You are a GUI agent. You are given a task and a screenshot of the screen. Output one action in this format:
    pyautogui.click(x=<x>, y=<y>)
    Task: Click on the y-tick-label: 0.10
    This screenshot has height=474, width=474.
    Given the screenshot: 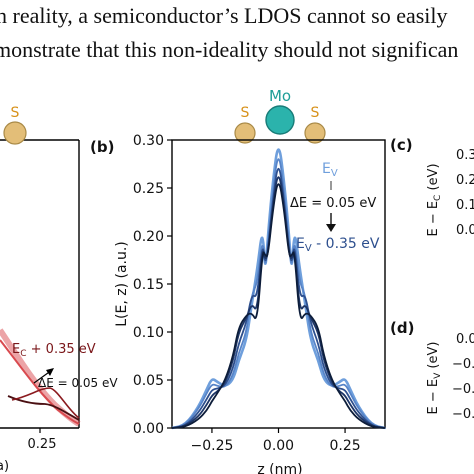 What is the action you would take?
    pyautogui.click(x=148, y=333)
    